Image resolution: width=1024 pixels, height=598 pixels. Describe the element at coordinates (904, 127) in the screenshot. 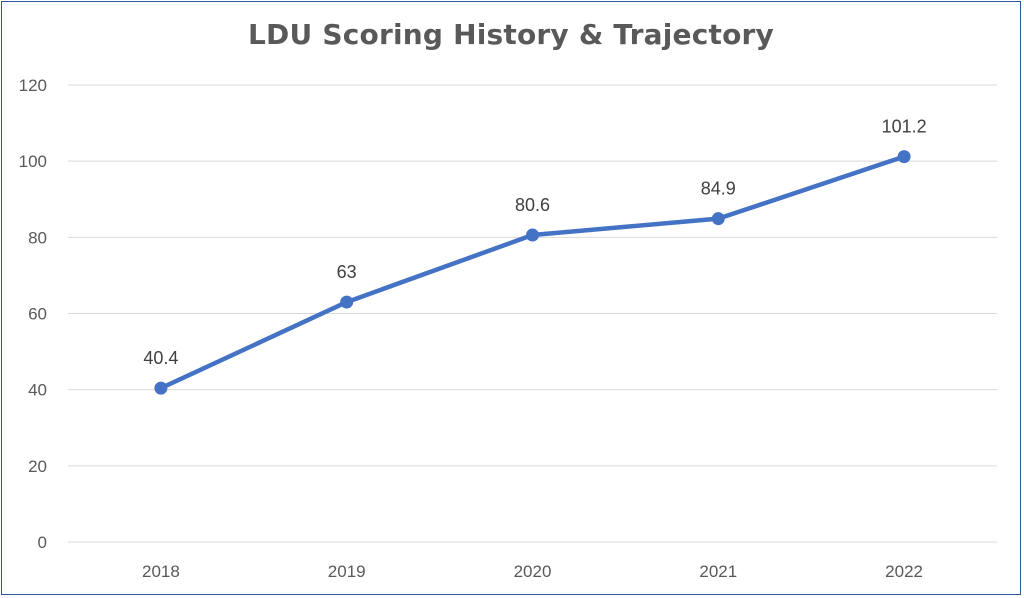

I see `data-label: 101.2` at that location.